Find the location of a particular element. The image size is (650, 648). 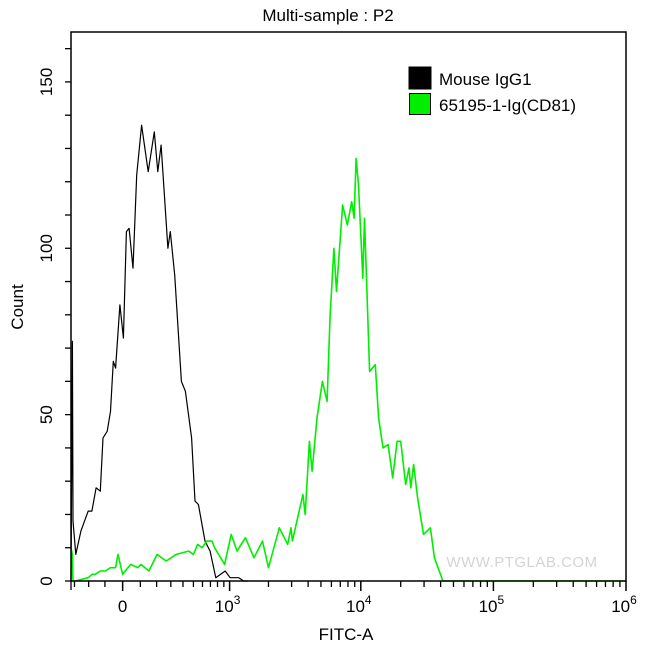

y-tick-label: 0 is located at coordinates (46, 580).